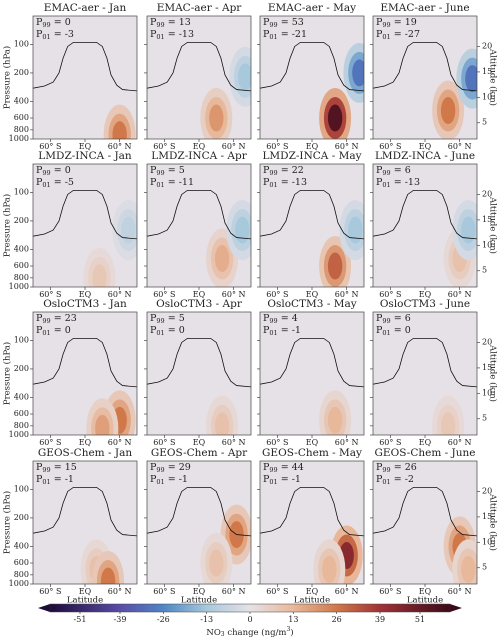 The width and height of the screenshot is (500, 639). Describe the element at coordinates (170, 23) in the screenshot. I see `stat-label: P99 = 13` at that location.